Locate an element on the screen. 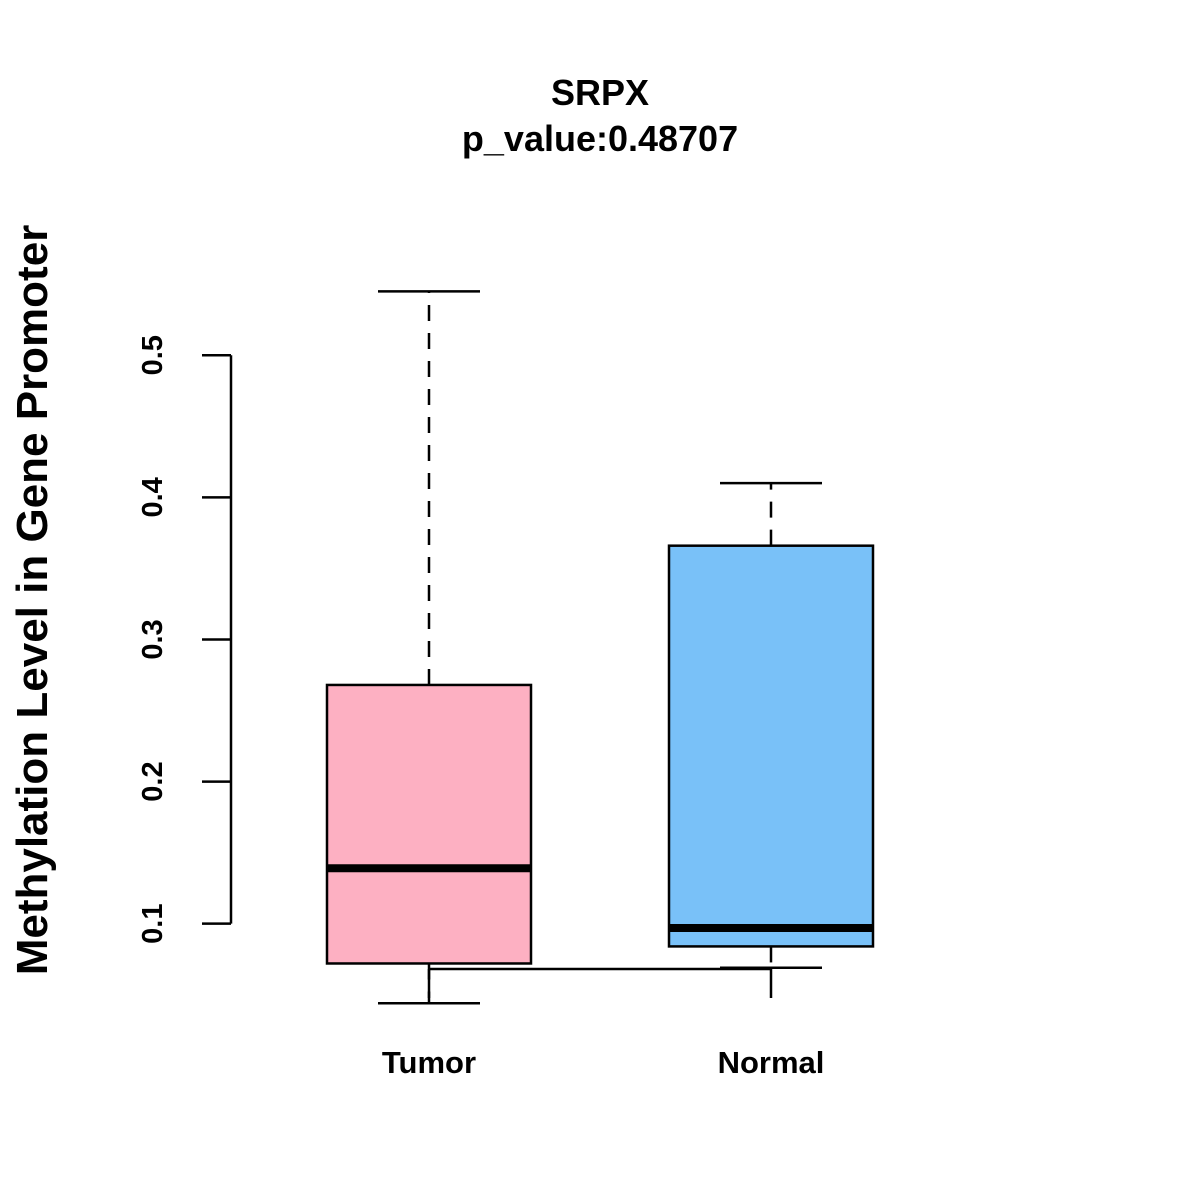  y-tick-label: 0.4 is located at coordinates (153, 497).